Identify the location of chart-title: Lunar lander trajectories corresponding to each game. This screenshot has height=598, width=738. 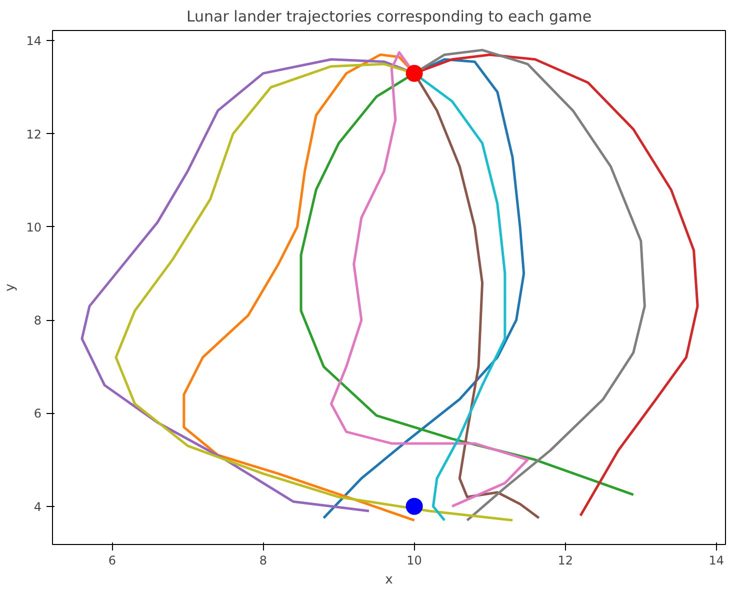
(389, 17).